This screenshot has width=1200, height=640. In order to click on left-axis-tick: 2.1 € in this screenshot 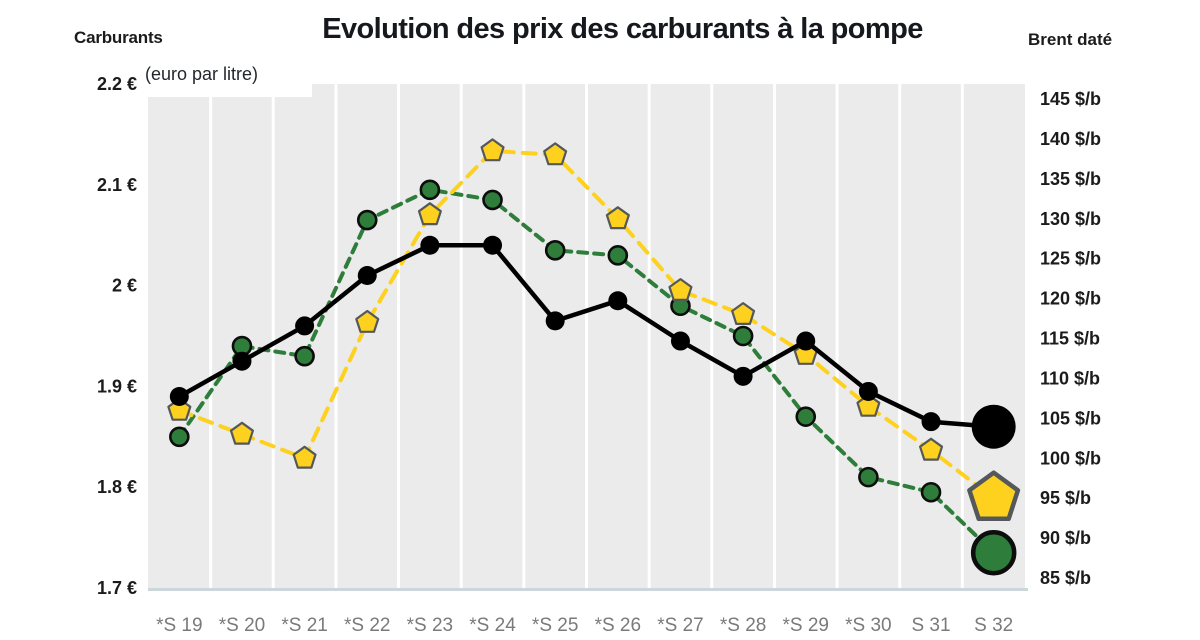, I will do `click(117, 185)`.